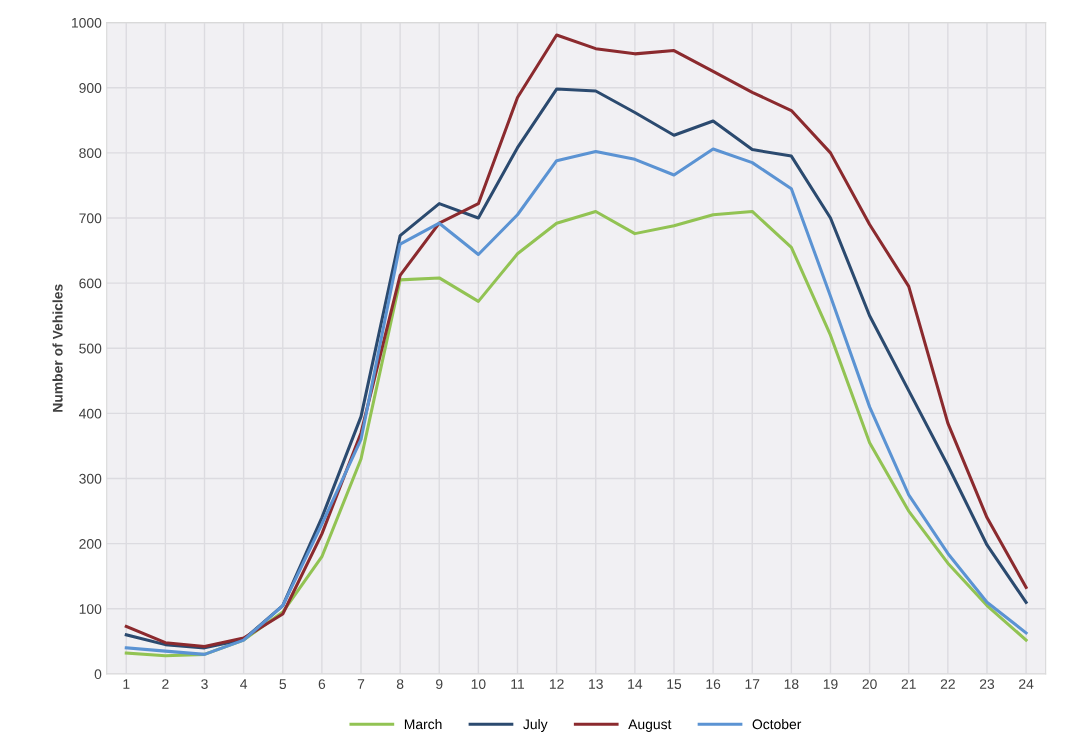 The width and height of the screenshot is (1067, 753). I want to click on legend-label: October, so click(777, 724).